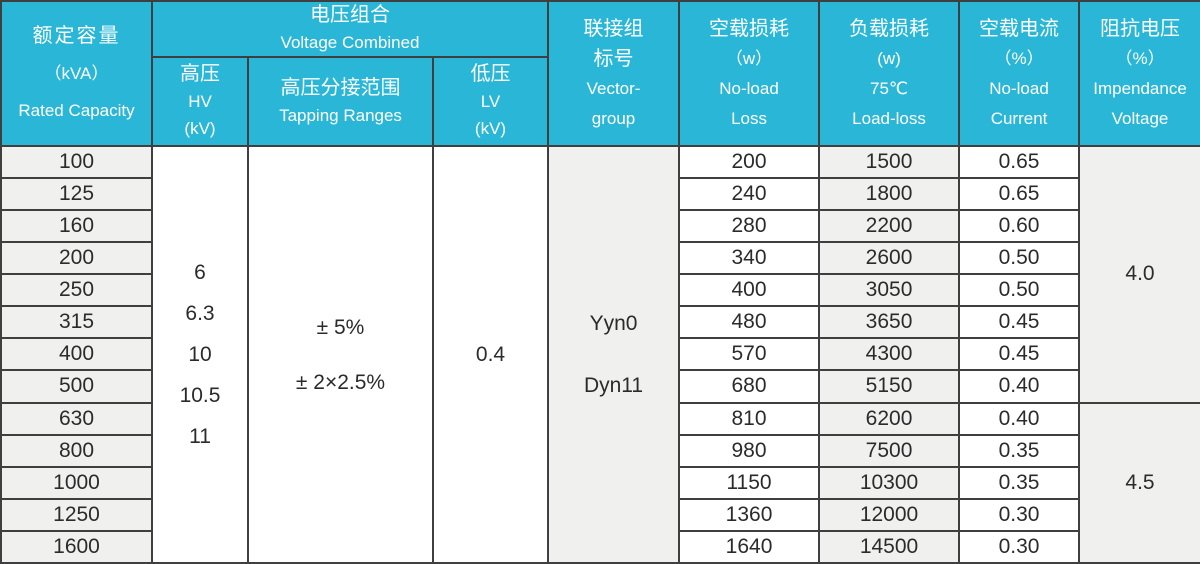 This screenshot has width=1200, height=564. What do you see at coordinates (889, 482) in the screenshot?
I see `load-loss-cell: 10300` at bounding box center [889, 482].